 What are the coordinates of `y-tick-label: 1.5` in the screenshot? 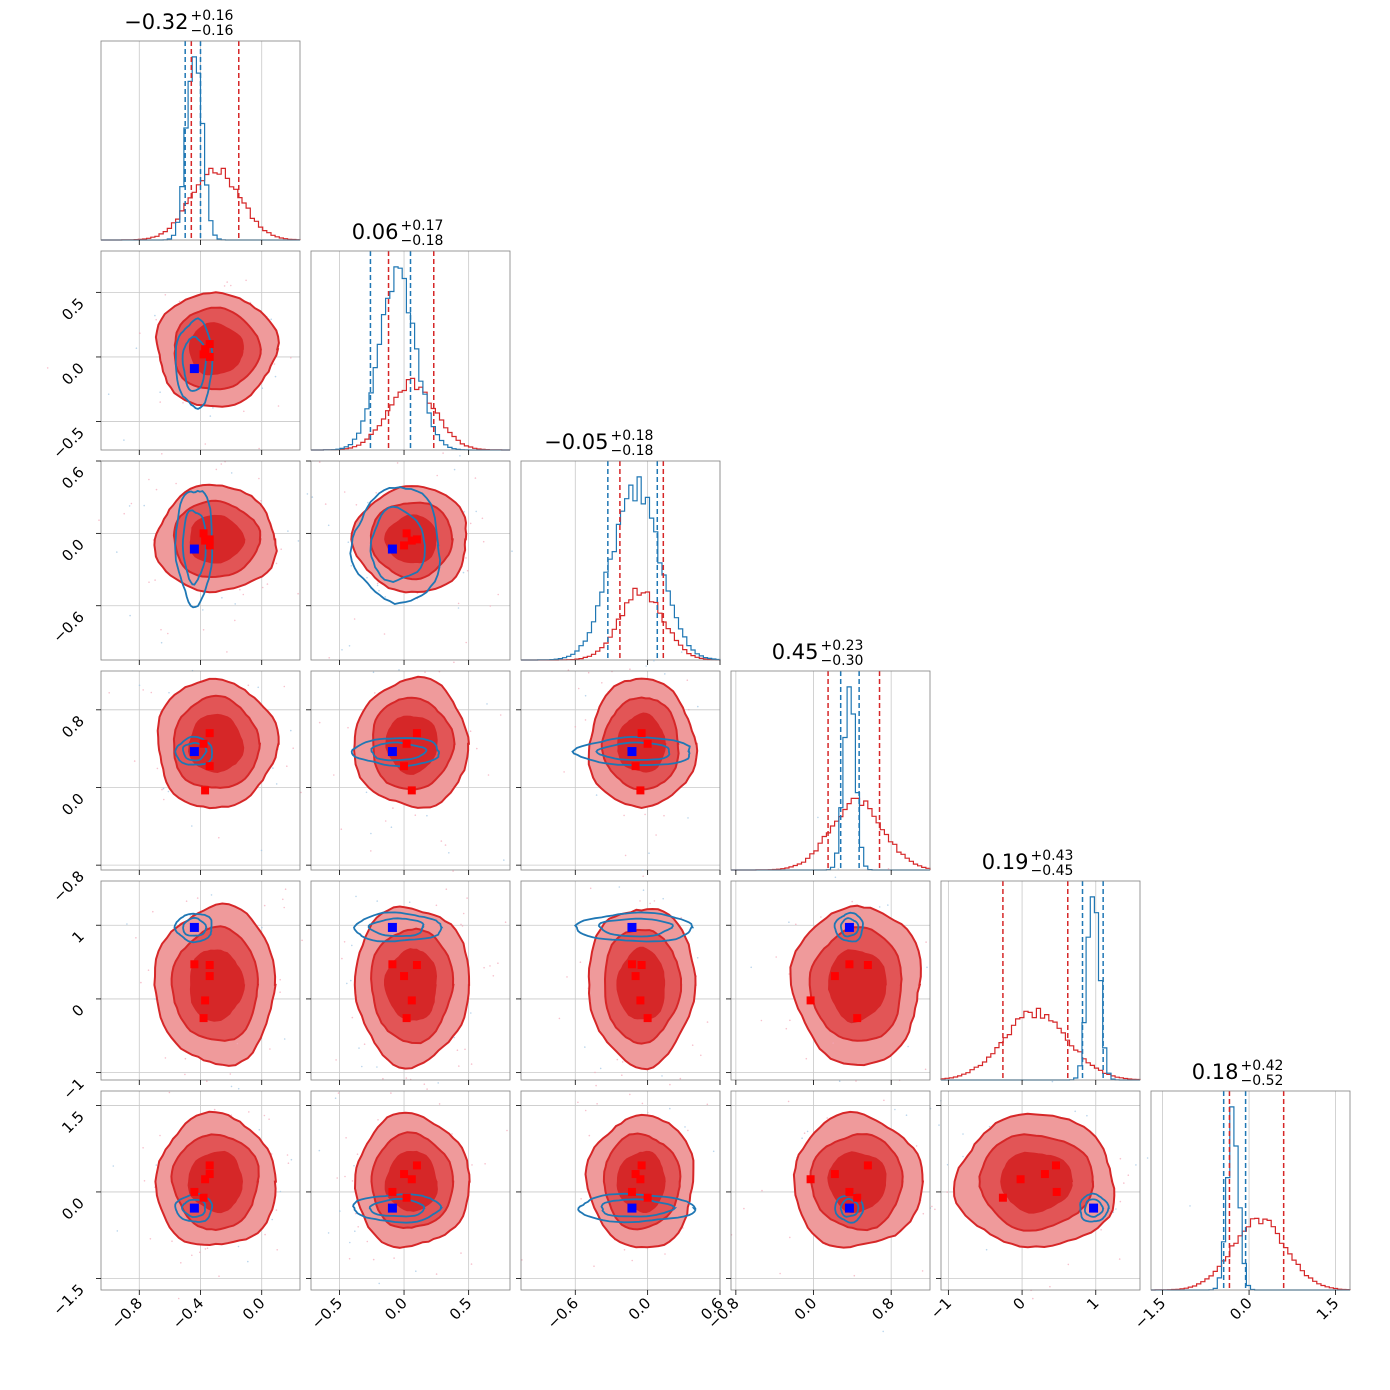 It's located at (73, 1123).